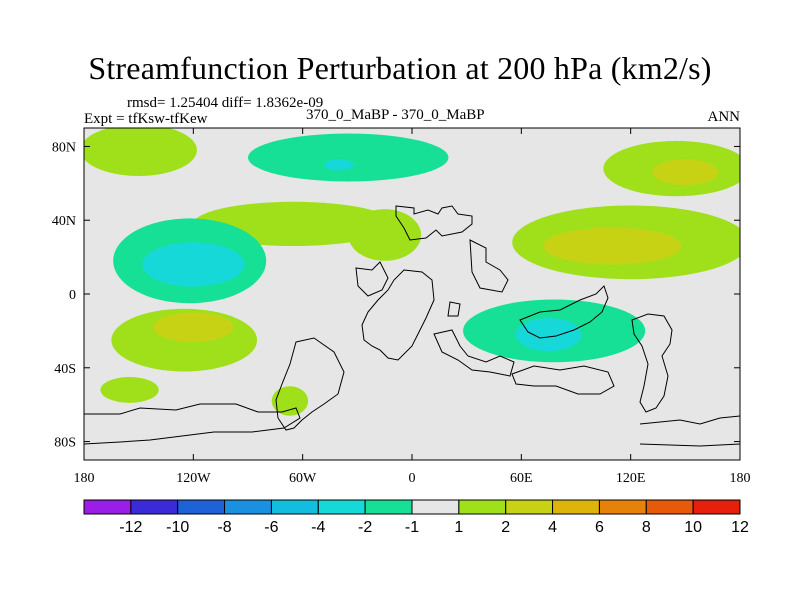 The height and width of the screenshot is (600, 800). I want to click on colorbar-label: 6, so click(599, 527).